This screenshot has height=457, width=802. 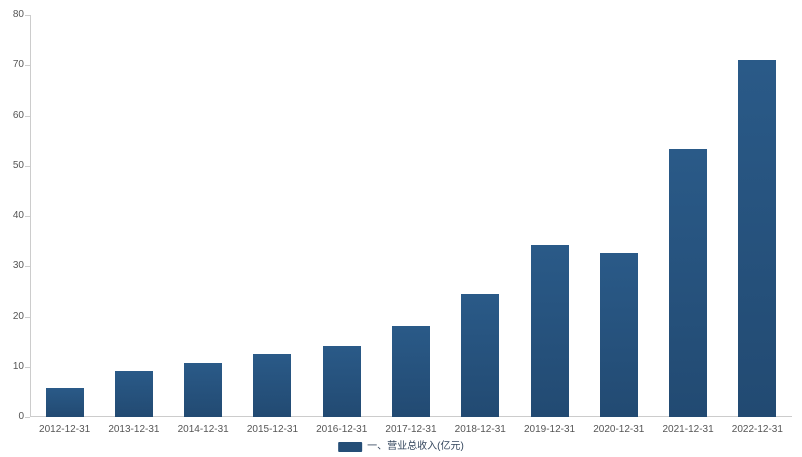 What do you see at coordinates (415, 446) in the screenshot?
I see `legend-label: 一、营业总收入(亿元)` at bounding box center [415, 446].